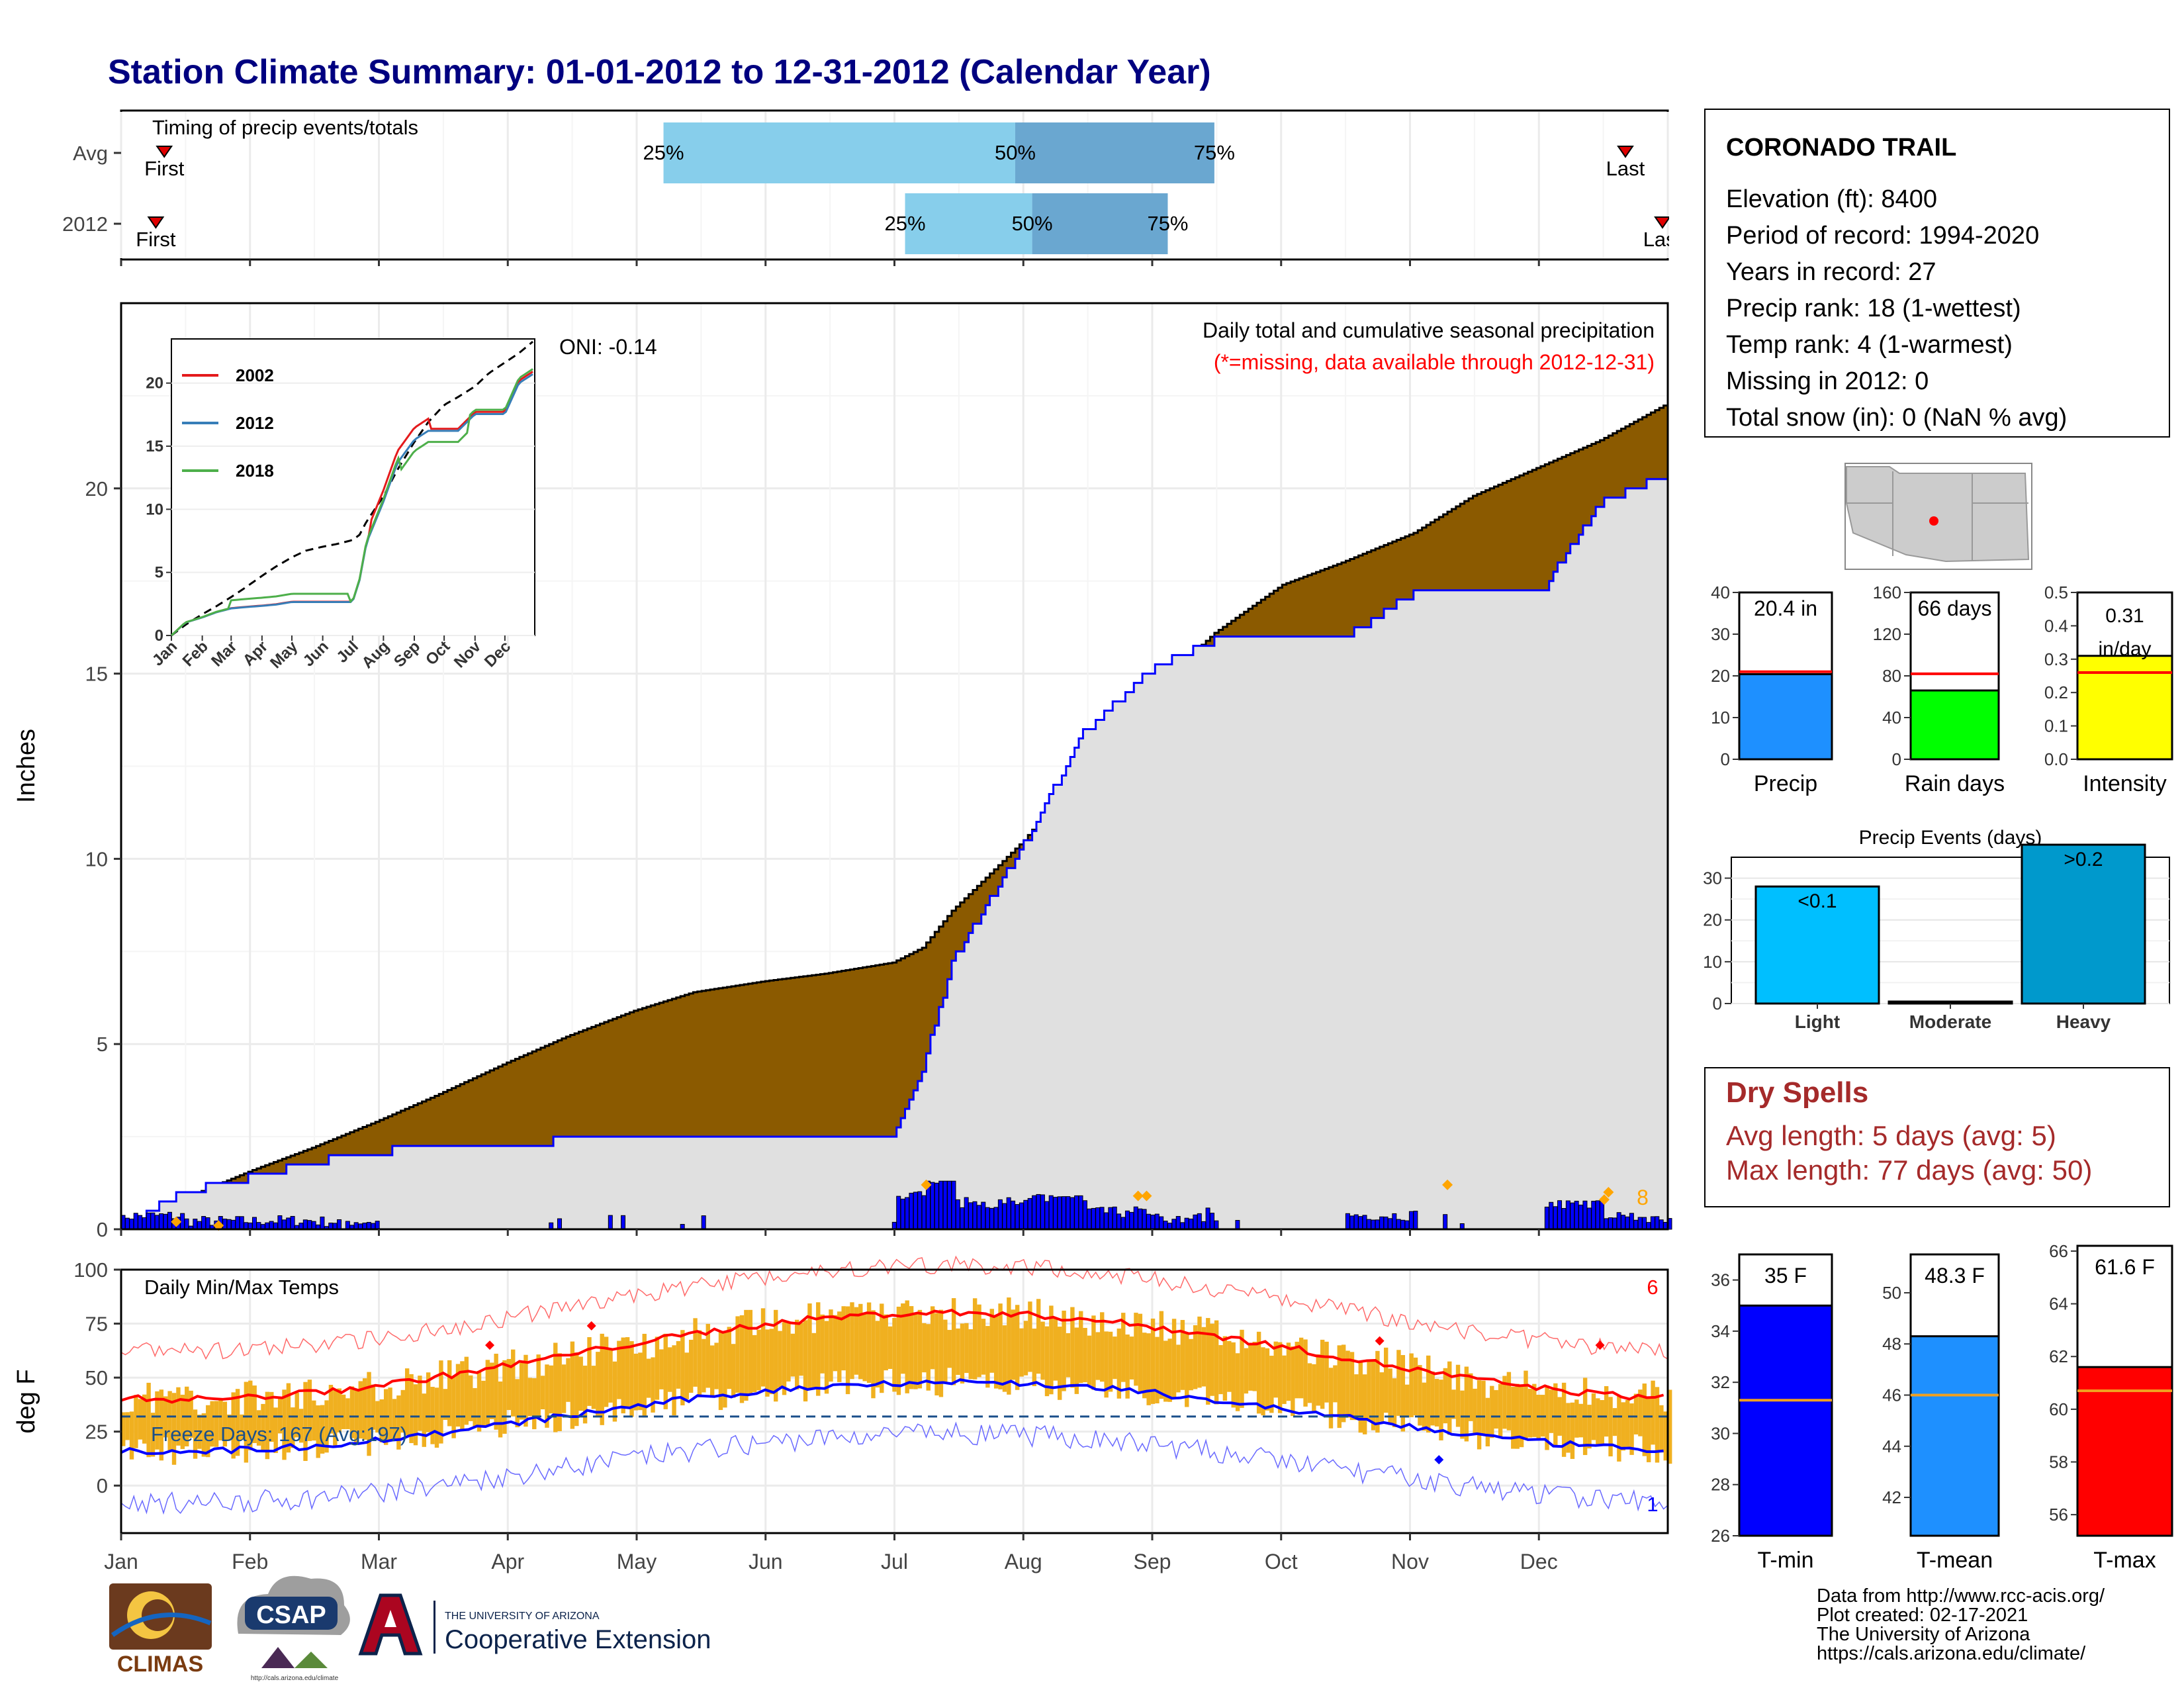  What do you see at coordinates (1897, 418) in the screenshot?
I see `station-line: Total snow (in): 0 (NaN % avg)` at bounding box center [1897, 418].